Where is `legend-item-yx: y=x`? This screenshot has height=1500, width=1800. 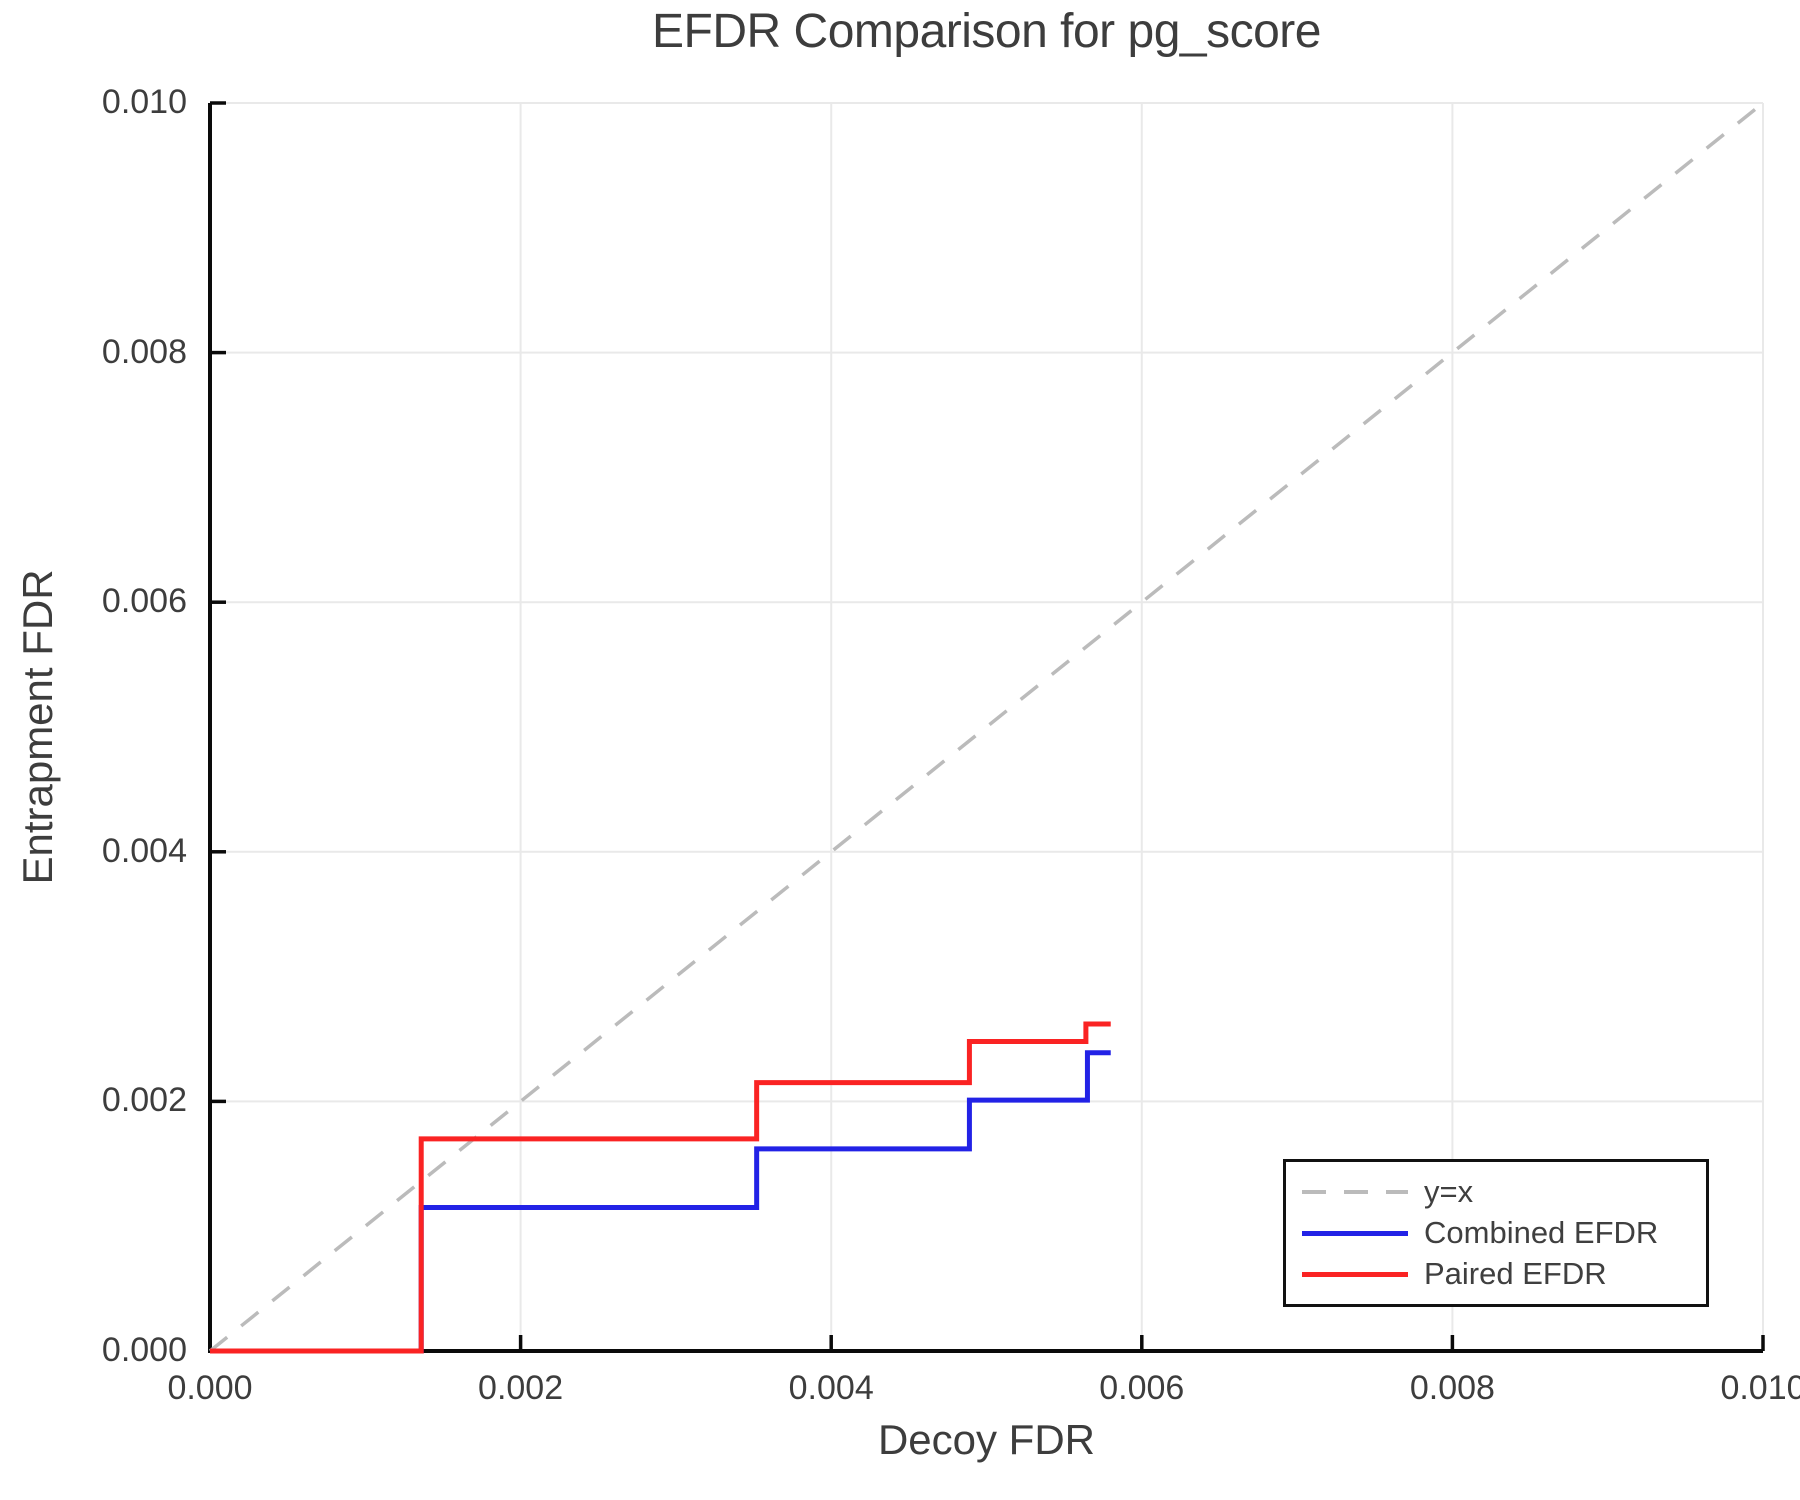 legend-item-yx: y=x is located at coordinates (1504, 1192).